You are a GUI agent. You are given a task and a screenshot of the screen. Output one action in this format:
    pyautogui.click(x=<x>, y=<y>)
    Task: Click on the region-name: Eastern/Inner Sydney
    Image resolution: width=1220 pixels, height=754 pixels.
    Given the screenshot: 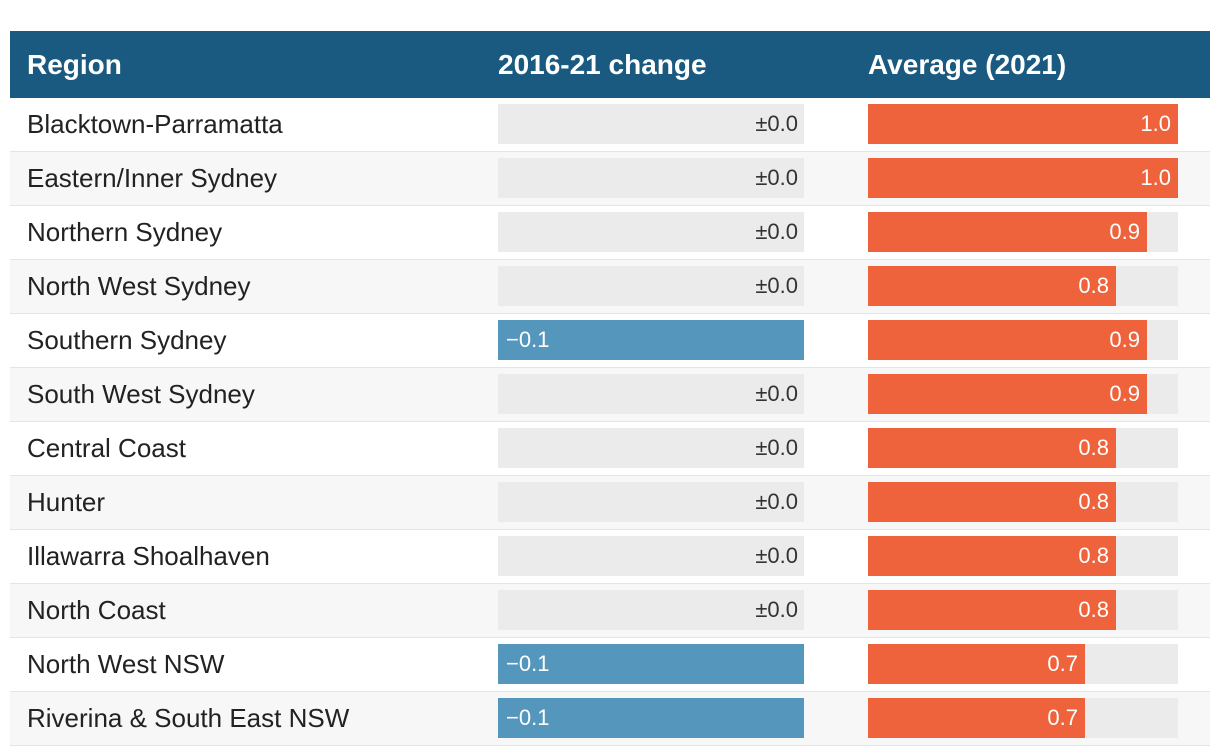 What is the action you would take?
    pyautogui.click(x=152, y=178)
    